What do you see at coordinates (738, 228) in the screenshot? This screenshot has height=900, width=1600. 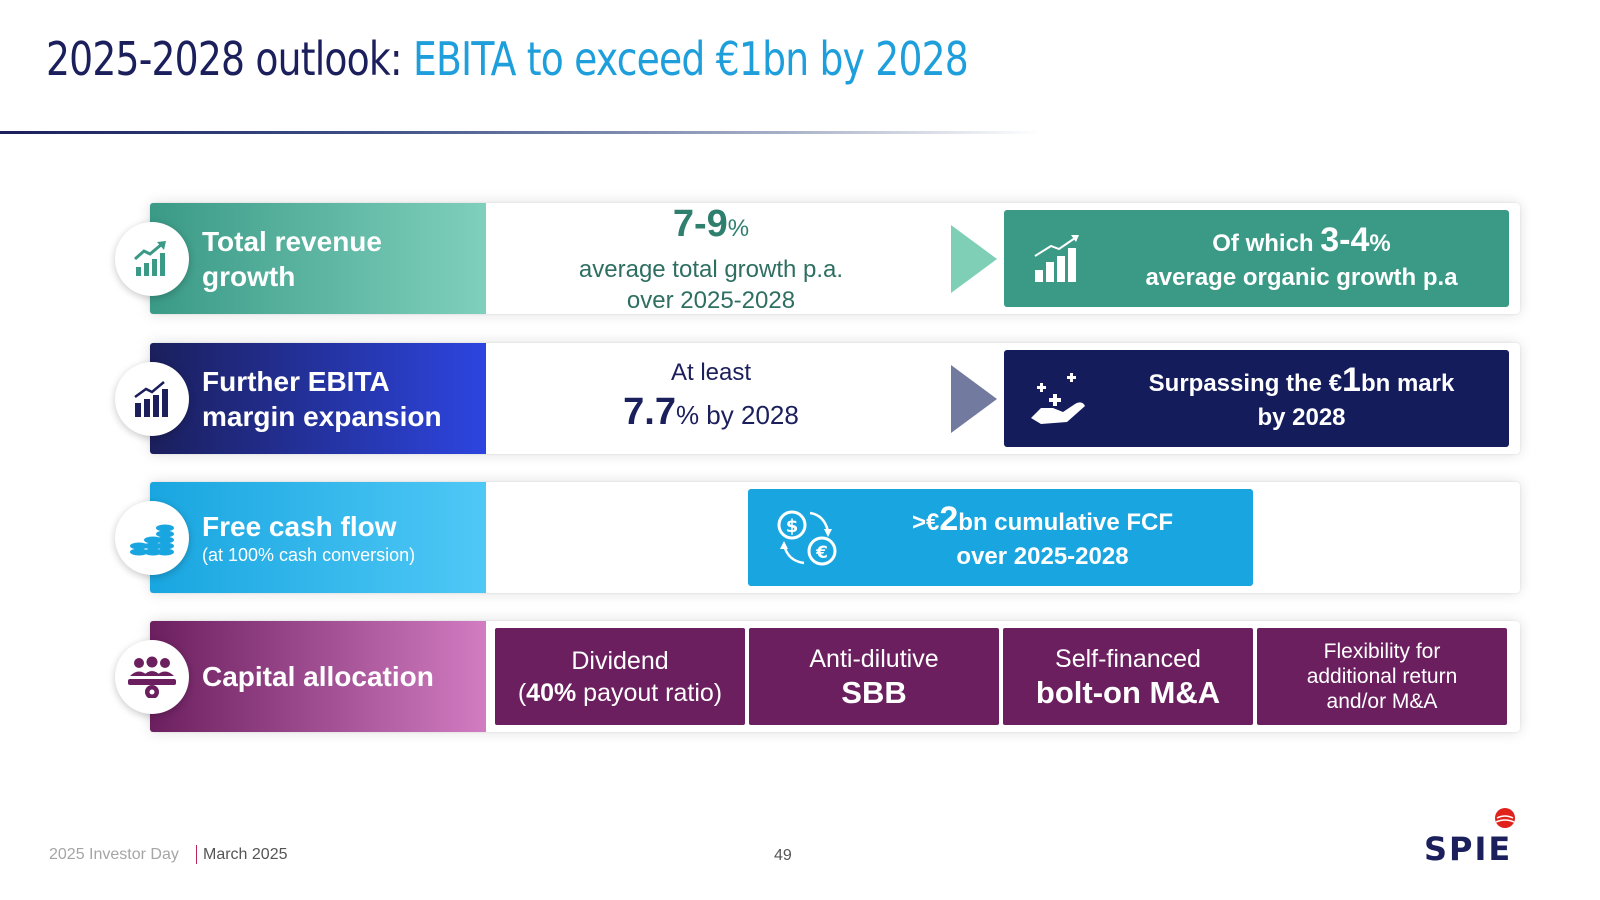 I see `revenue-unit: %` at bounding box center [738, 228].